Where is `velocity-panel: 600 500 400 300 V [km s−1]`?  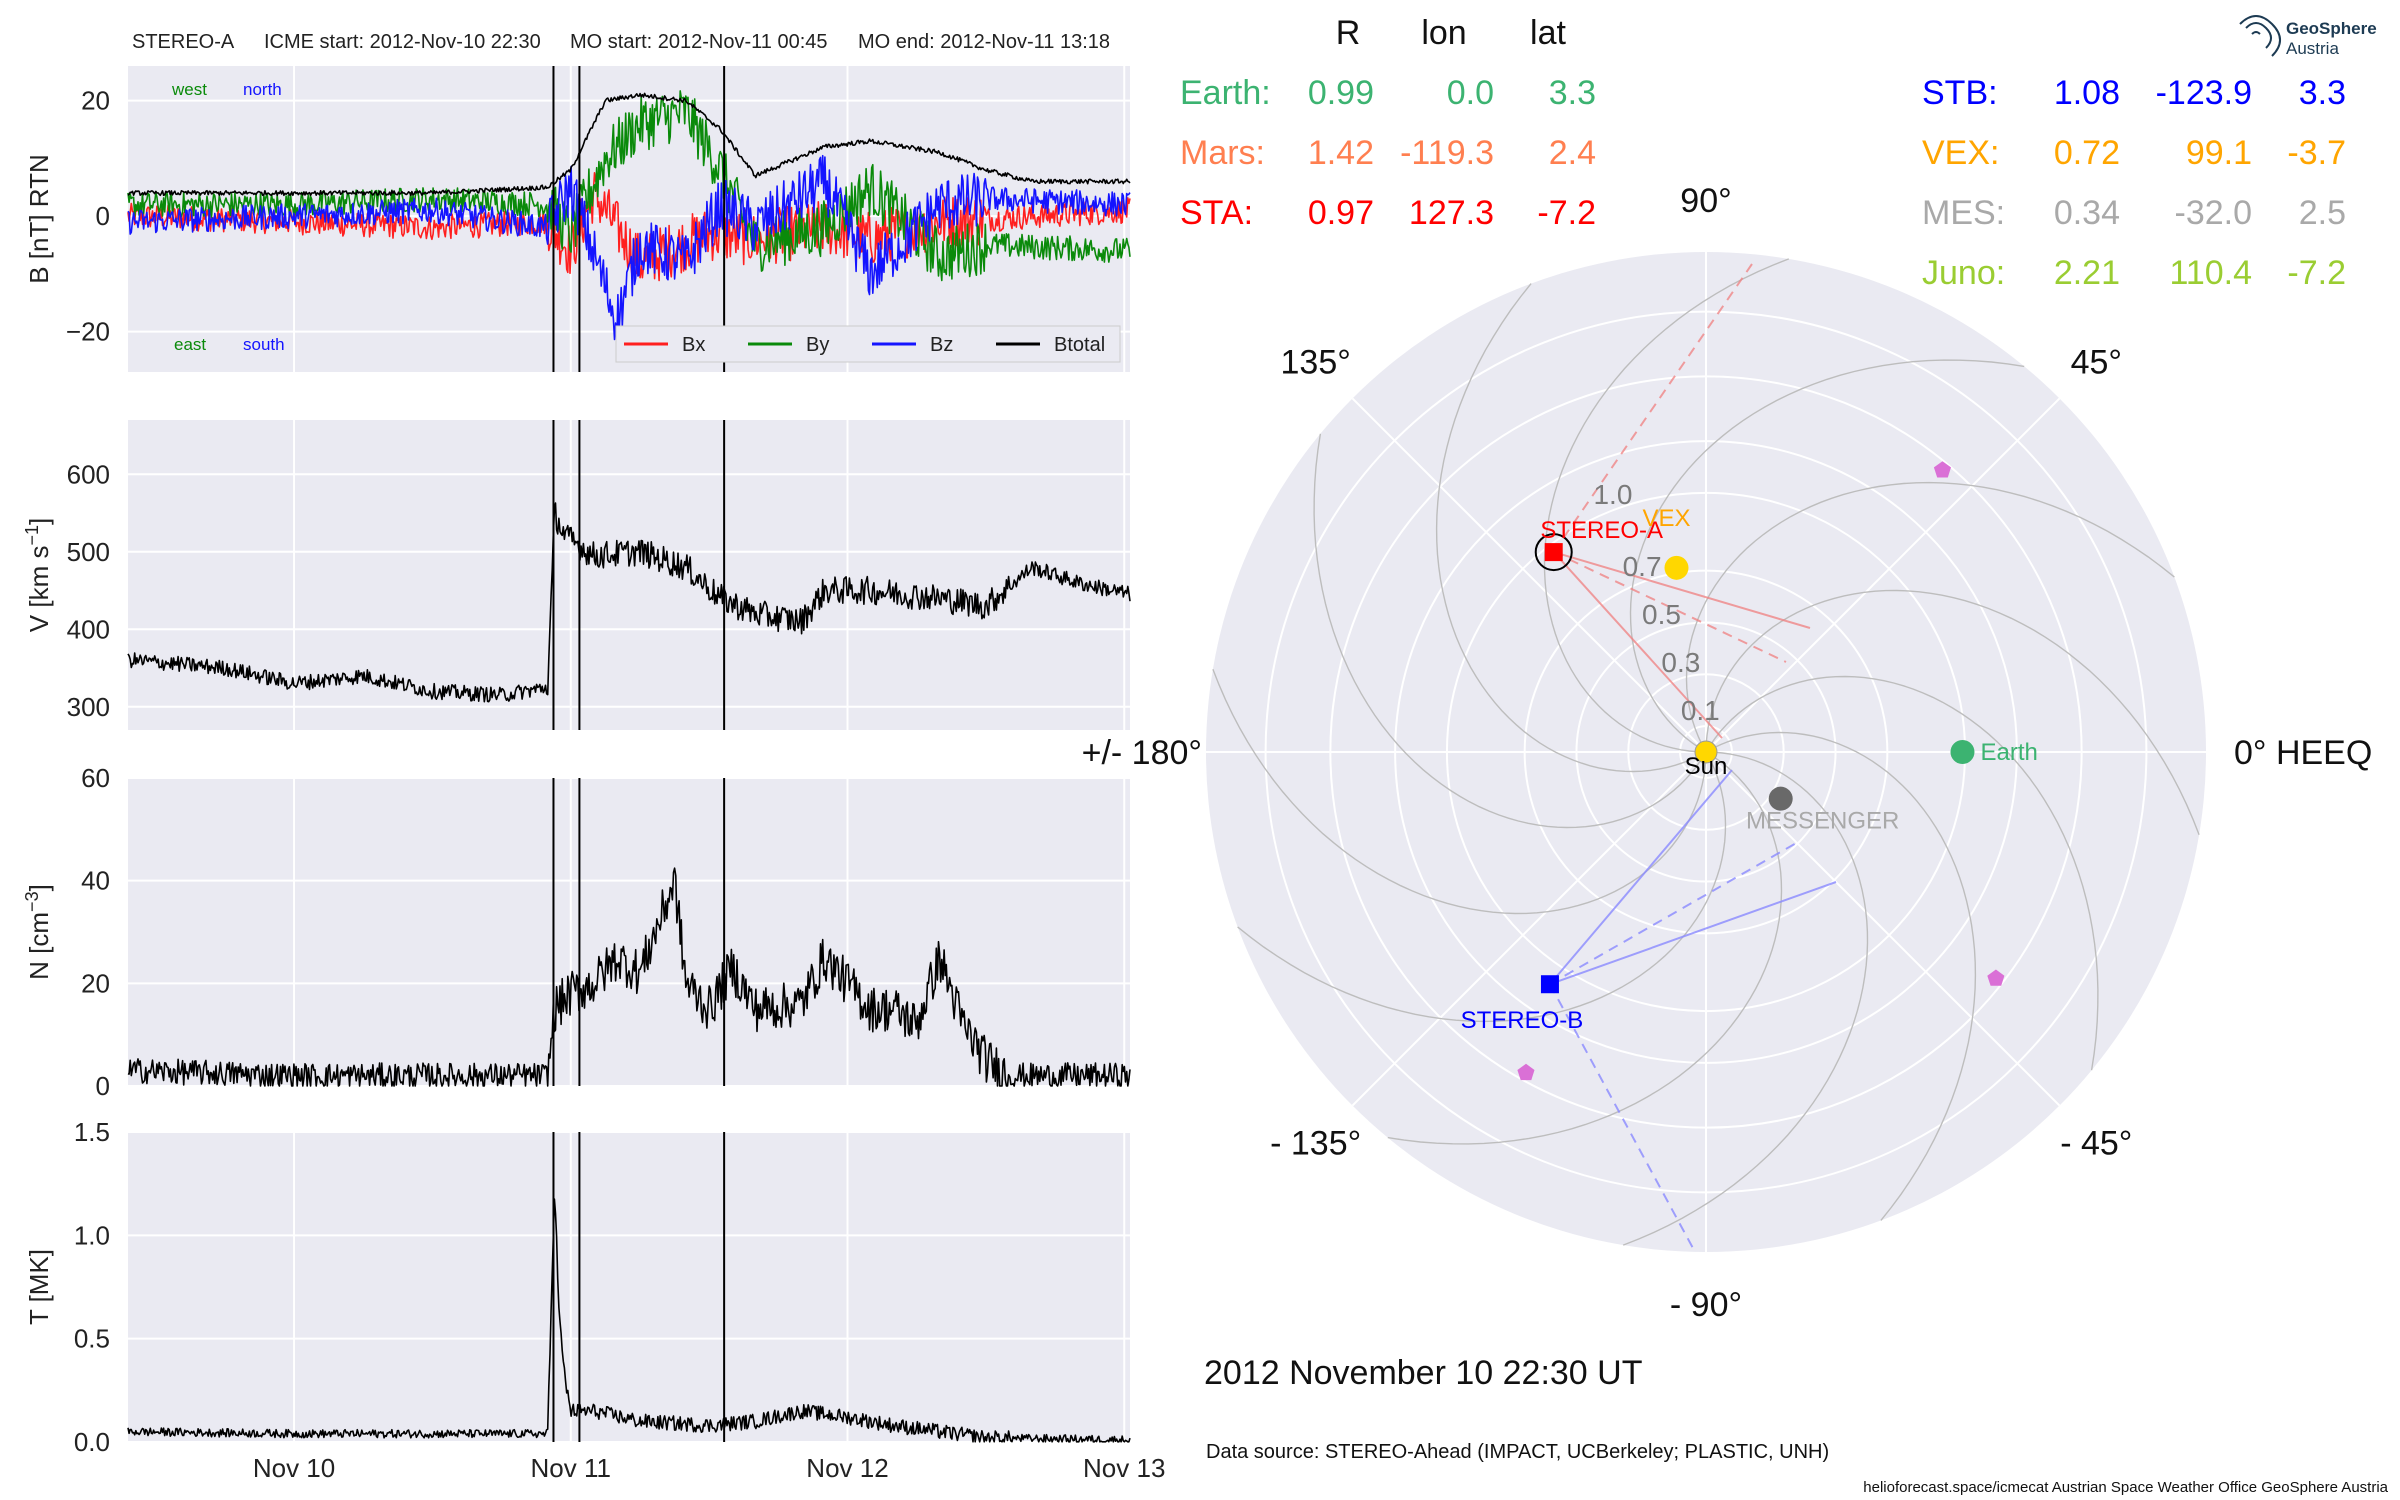
velocity-panel: 600 500 400 300 V [km s−1] is located at coordinates (576, 575).